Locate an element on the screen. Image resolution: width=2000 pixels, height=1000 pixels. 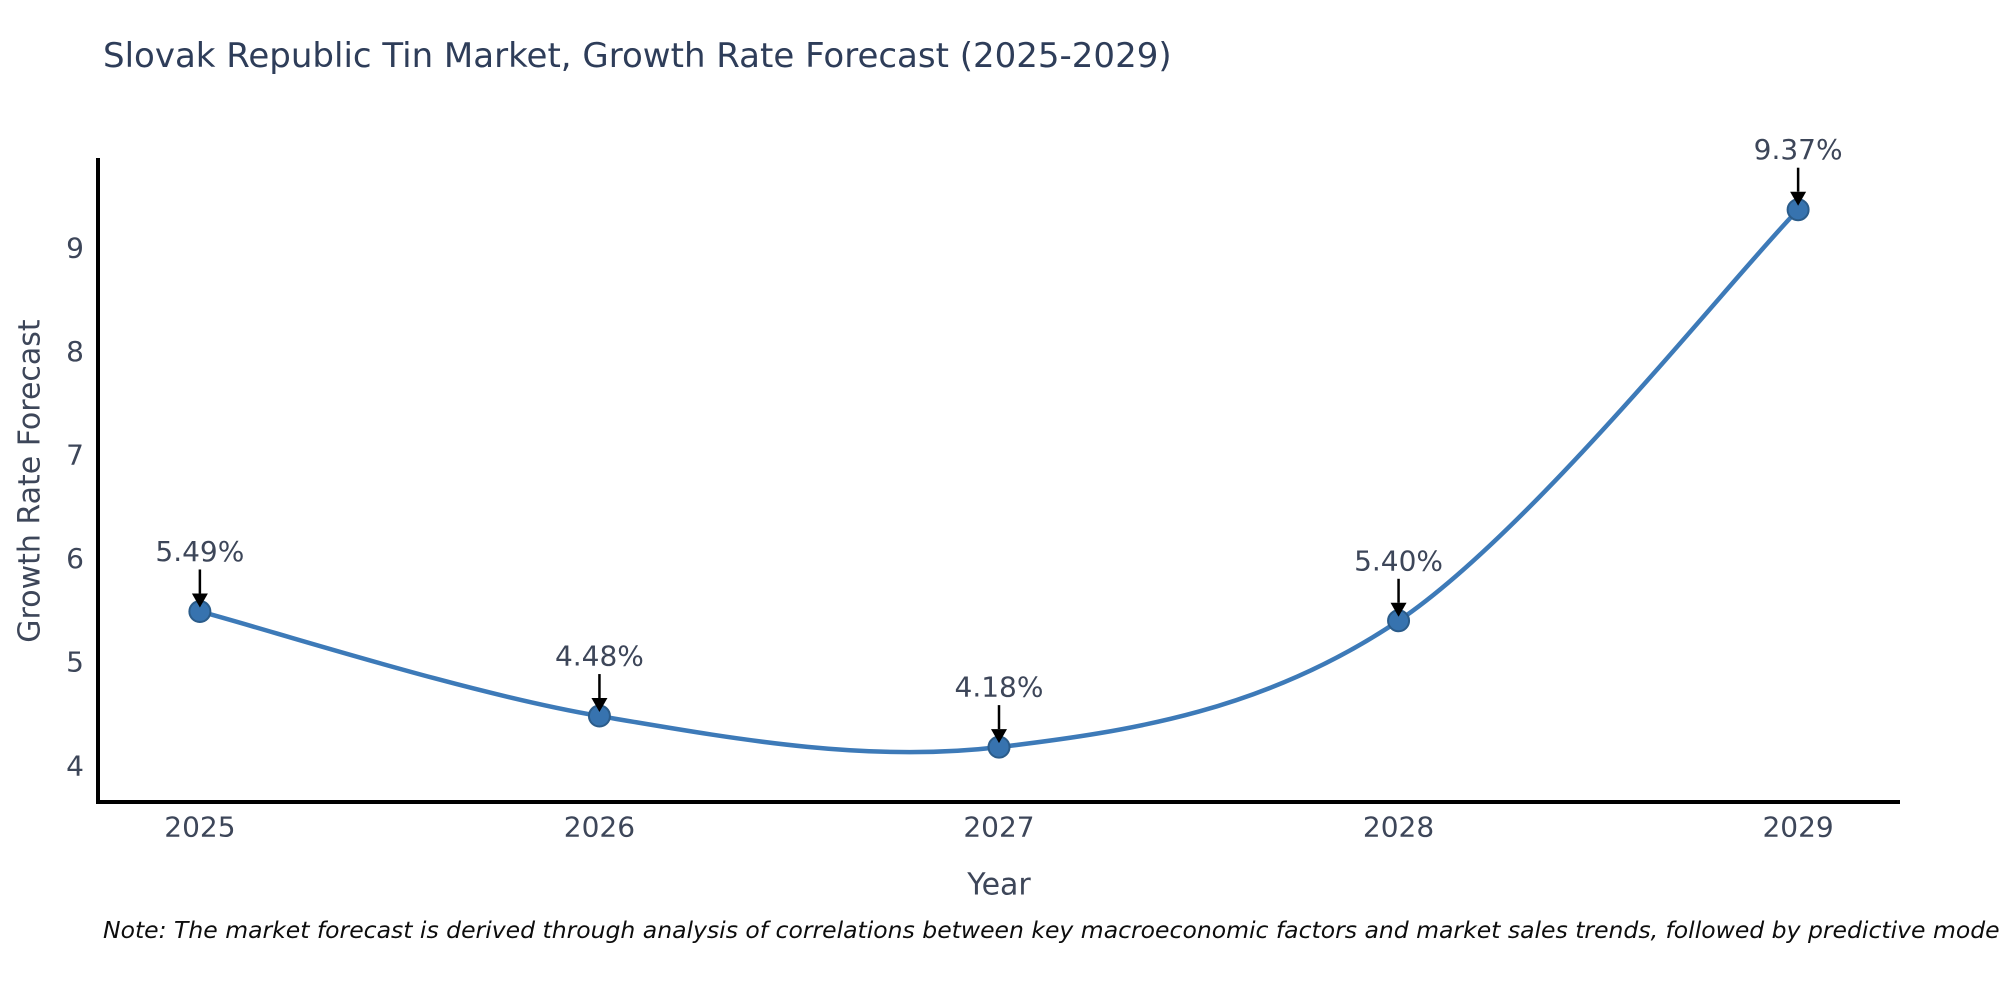
x-tick-label: 2025 is located at coordinates (199, 827).